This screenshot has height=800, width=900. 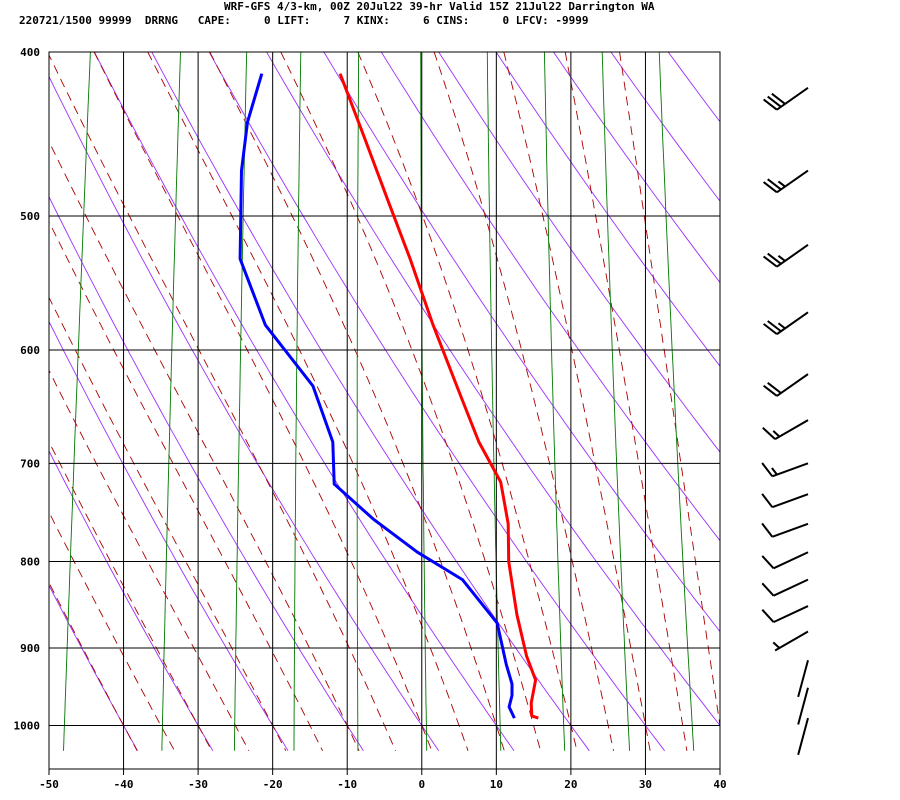 What do you see at coordinates (30, 216) in the screenshot?
I see `pressure-tick-label: 500` at bounding box center [30, 216].